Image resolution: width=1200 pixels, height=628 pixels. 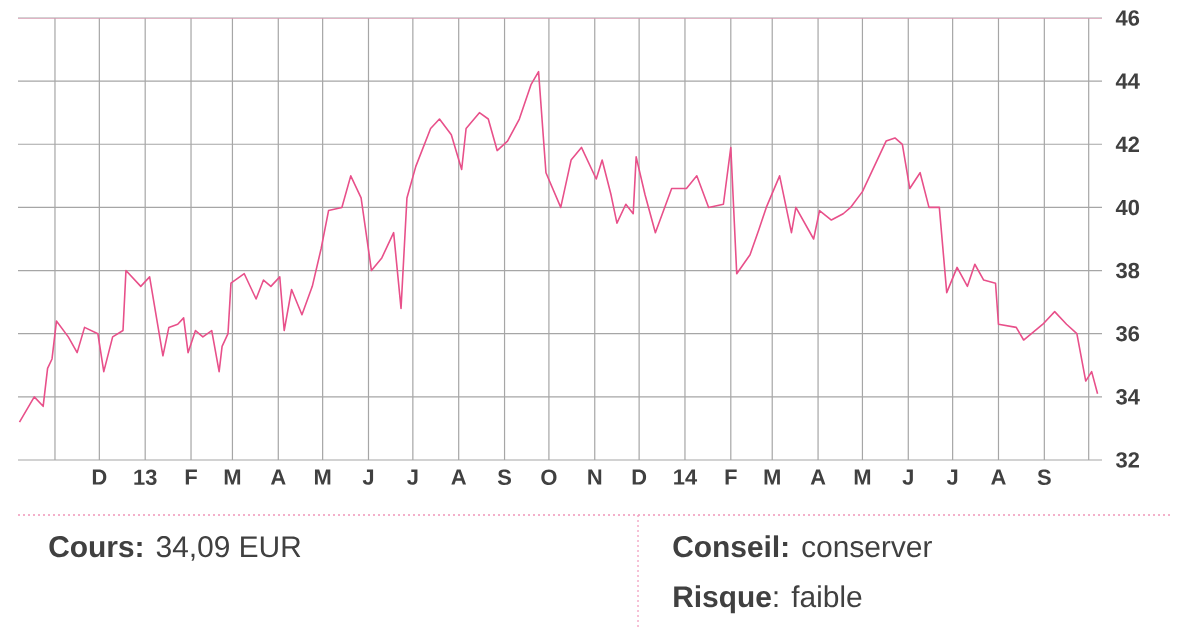 I want to click on x-tick-label: N, so click(x=595, y=477).